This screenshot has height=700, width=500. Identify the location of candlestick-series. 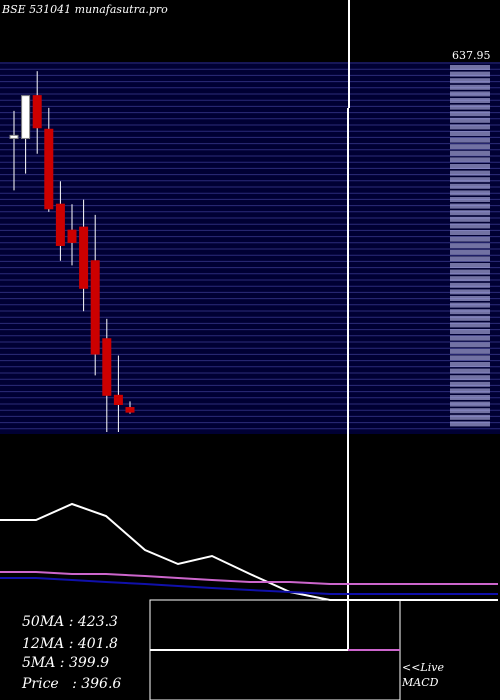
(72, 251).